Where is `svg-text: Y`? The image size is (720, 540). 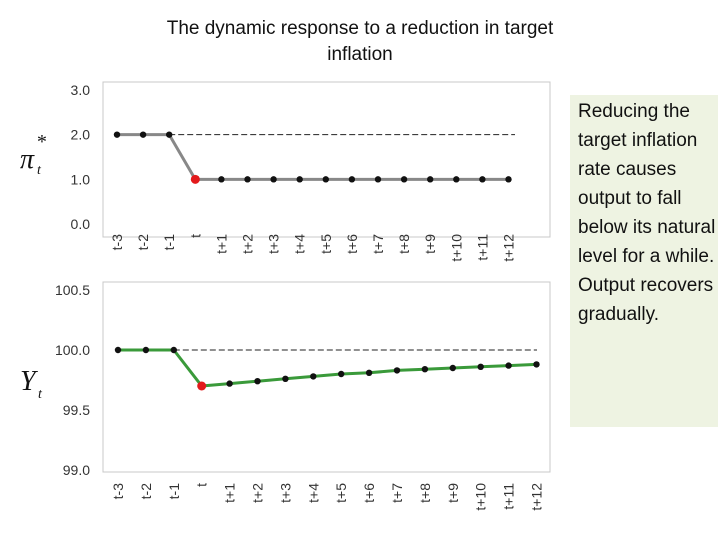
svg-text: Y is located at coordinates (29, 381).